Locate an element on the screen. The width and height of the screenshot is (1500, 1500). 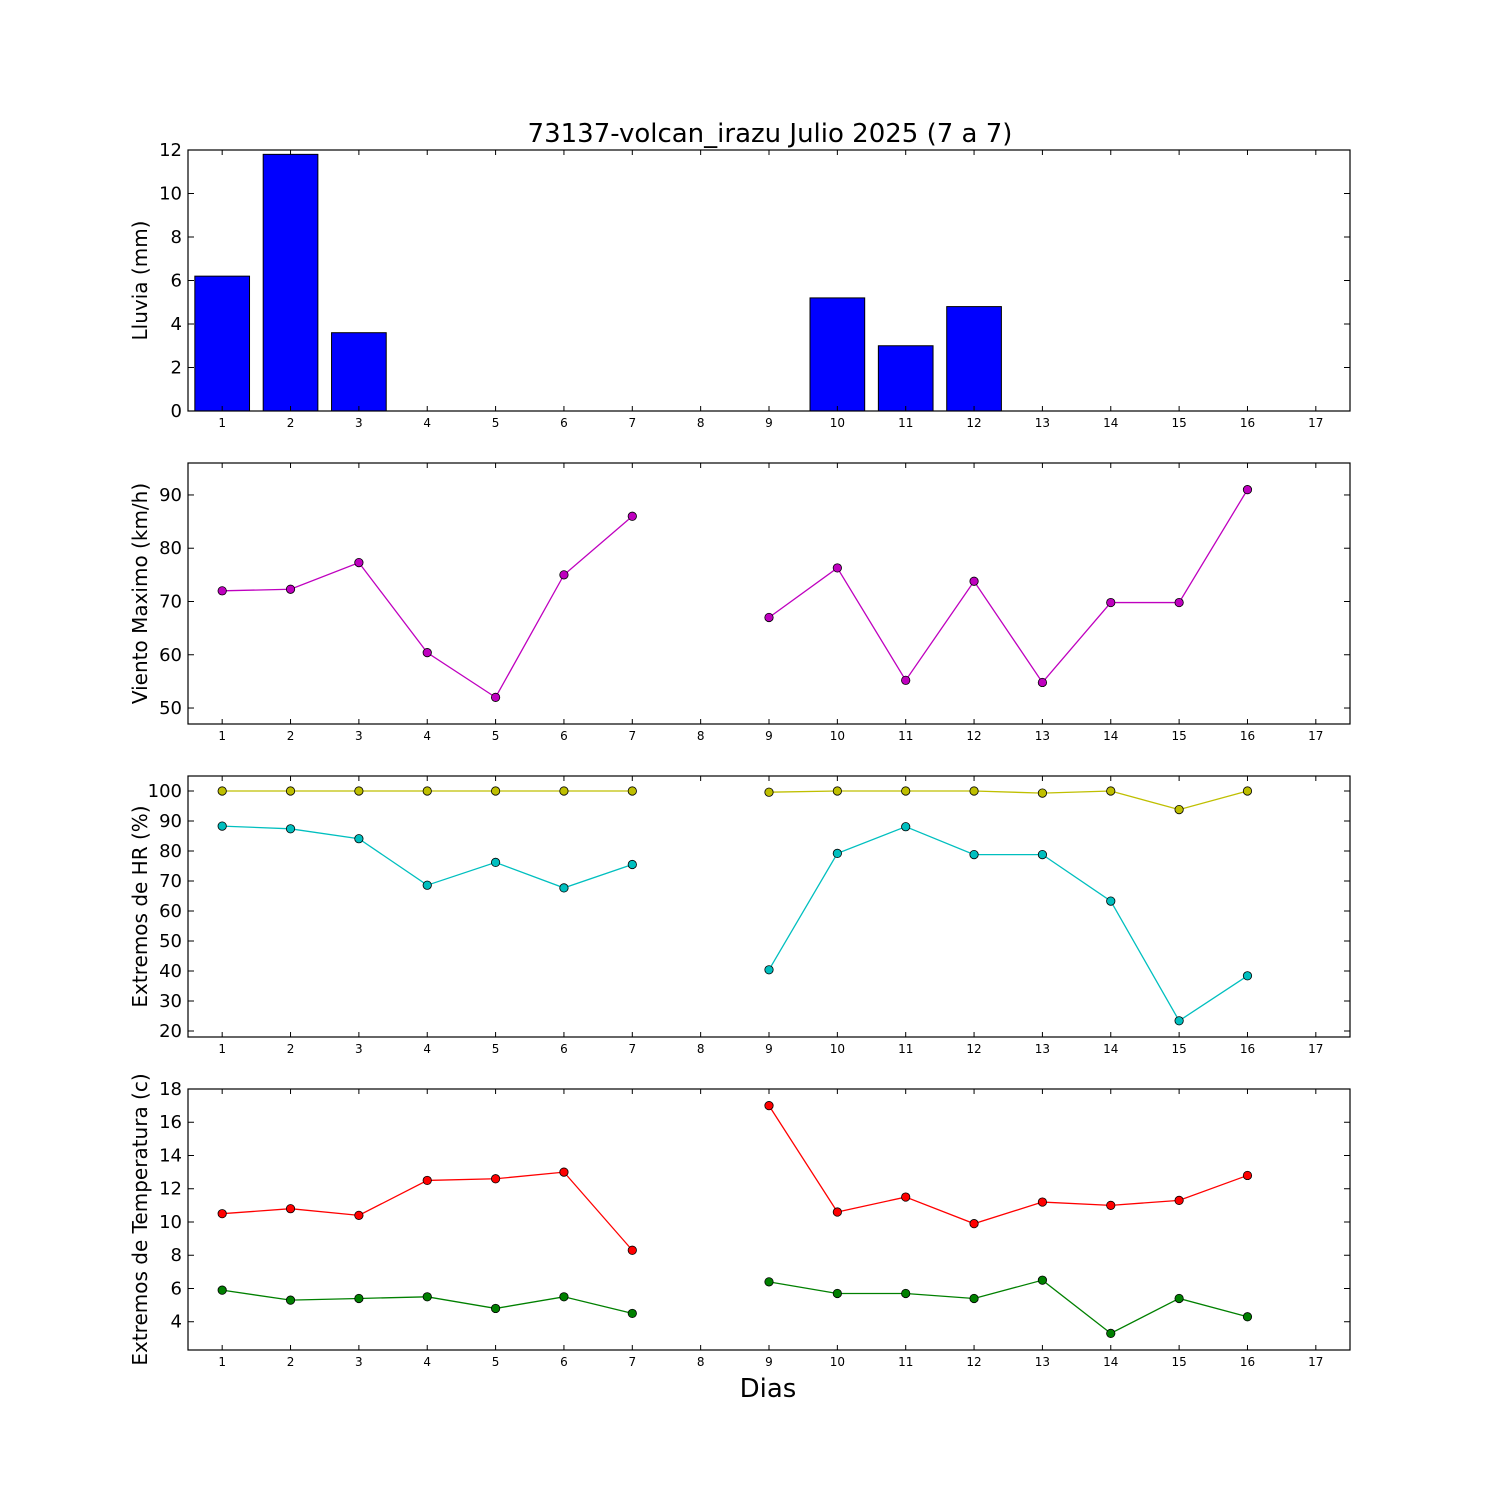
y-tick-label: 80 is located at coordinates (170, 851).